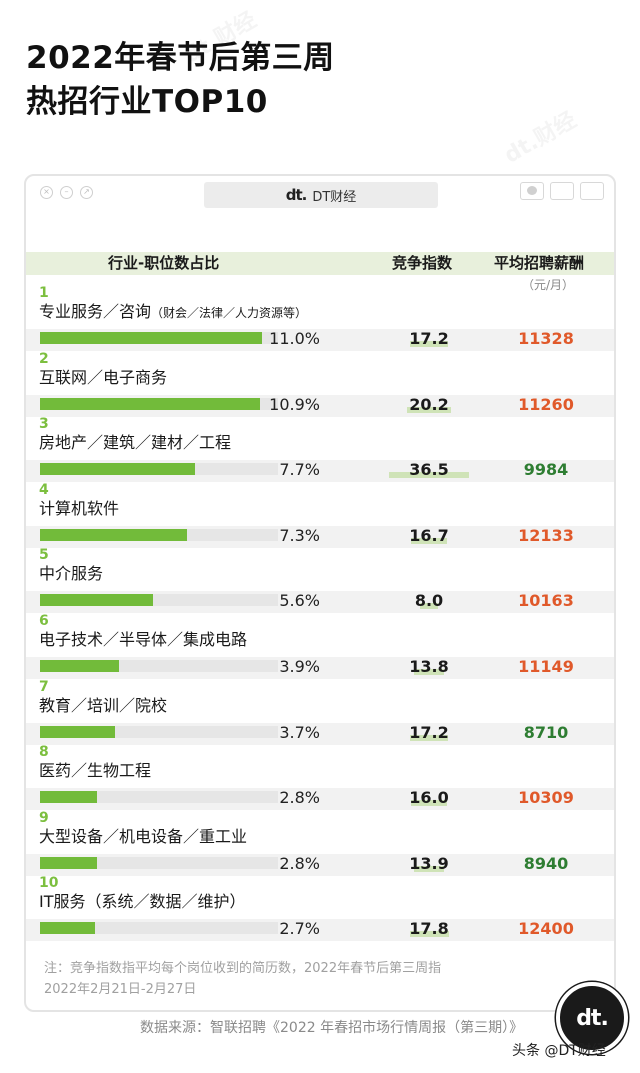 The width and height of the screenshot is (640, 1073). What do you see at coordinates (142, 902) in the screenshot?
I see `industry-name: IT服务（系统／数据／维护）` at bounding box center [142, 902].